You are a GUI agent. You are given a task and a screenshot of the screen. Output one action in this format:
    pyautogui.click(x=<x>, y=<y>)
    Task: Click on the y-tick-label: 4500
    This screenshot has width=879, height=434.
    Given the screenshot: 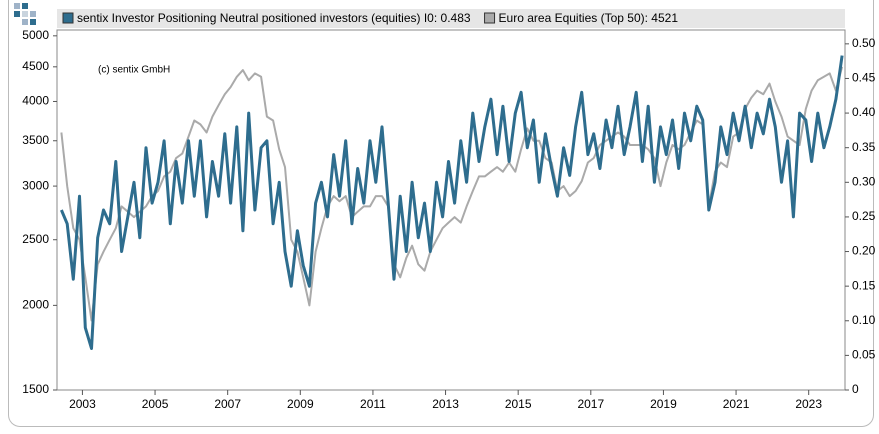 What is the action you would take?
    pyautogui.click(x=35, y=66)
    